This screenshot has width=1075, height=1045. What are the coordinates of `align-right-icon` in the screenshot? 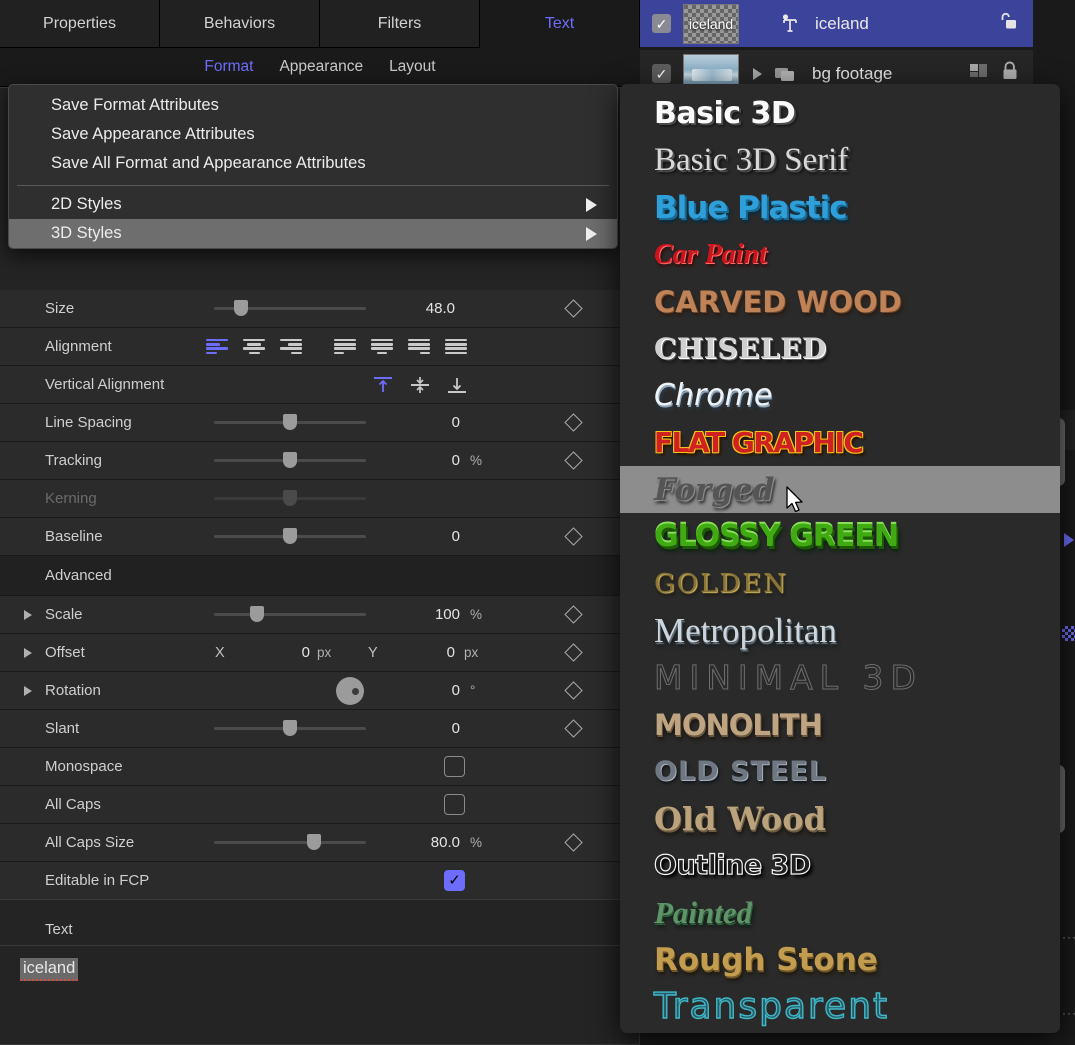 It's located at (291, 346).